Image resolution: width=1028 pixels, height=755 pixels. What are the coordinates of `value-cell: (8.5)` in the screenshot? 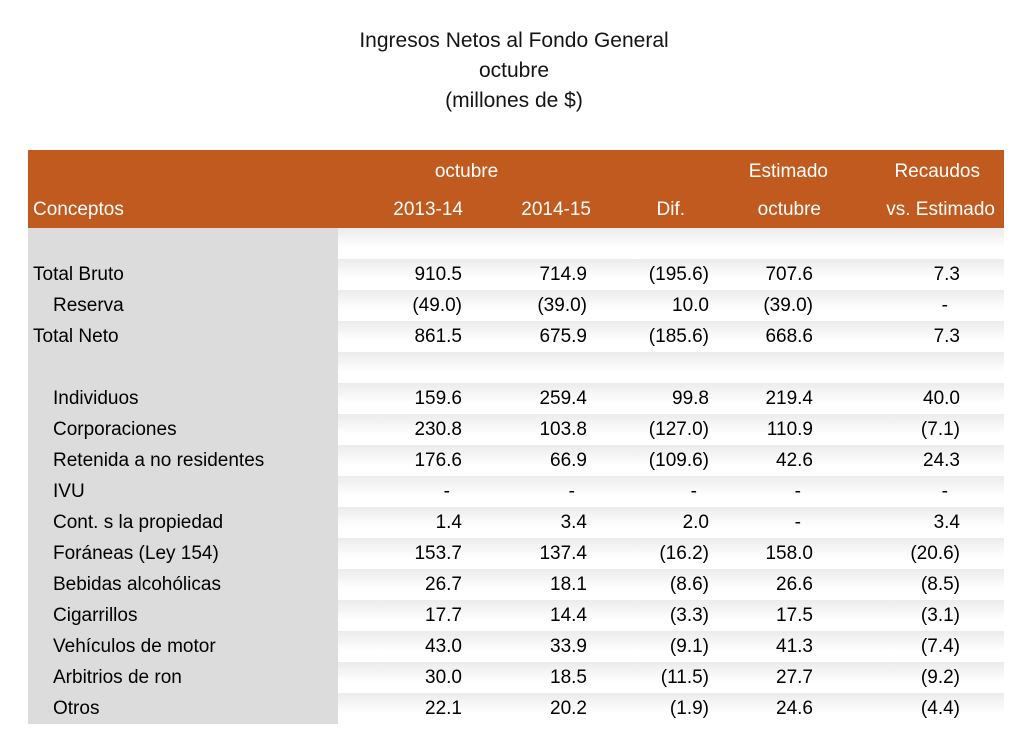 It's located at (940, 584).